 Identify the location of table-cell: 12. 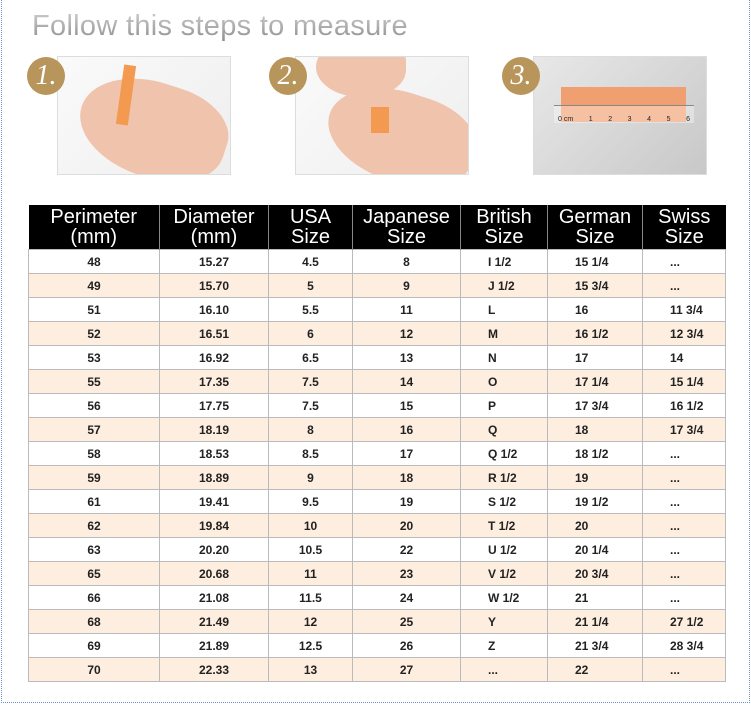
(310, 621).